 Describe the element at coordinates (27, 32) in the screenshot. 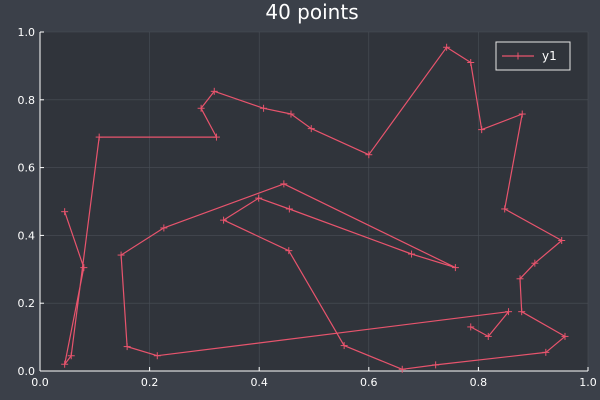

I see `y-tick-label: 1.0` at that location.